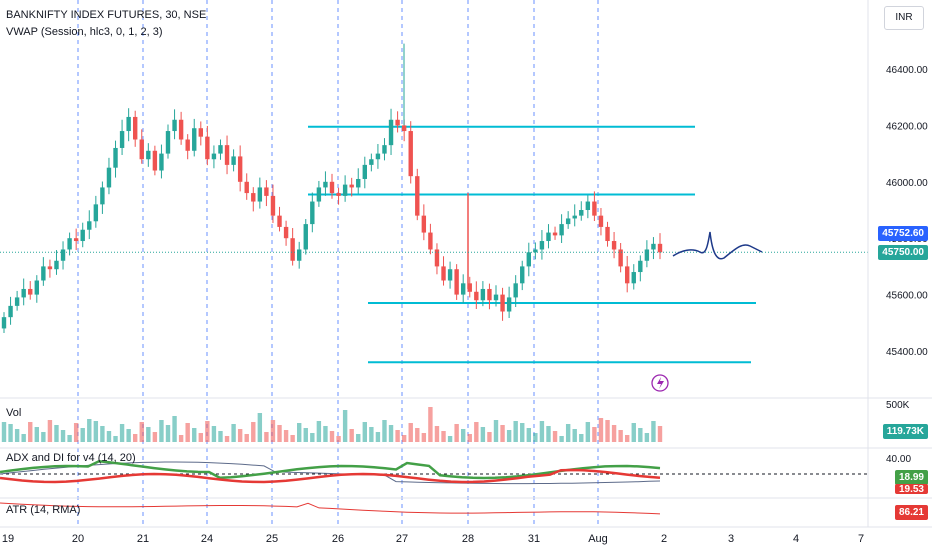 The width and height of the screenshot is (932, 550). What do you see at coordinates (903, 252) in the screenshot?
I see `vwap-price-badge: 45750.00` at bounding box center [903, 252].